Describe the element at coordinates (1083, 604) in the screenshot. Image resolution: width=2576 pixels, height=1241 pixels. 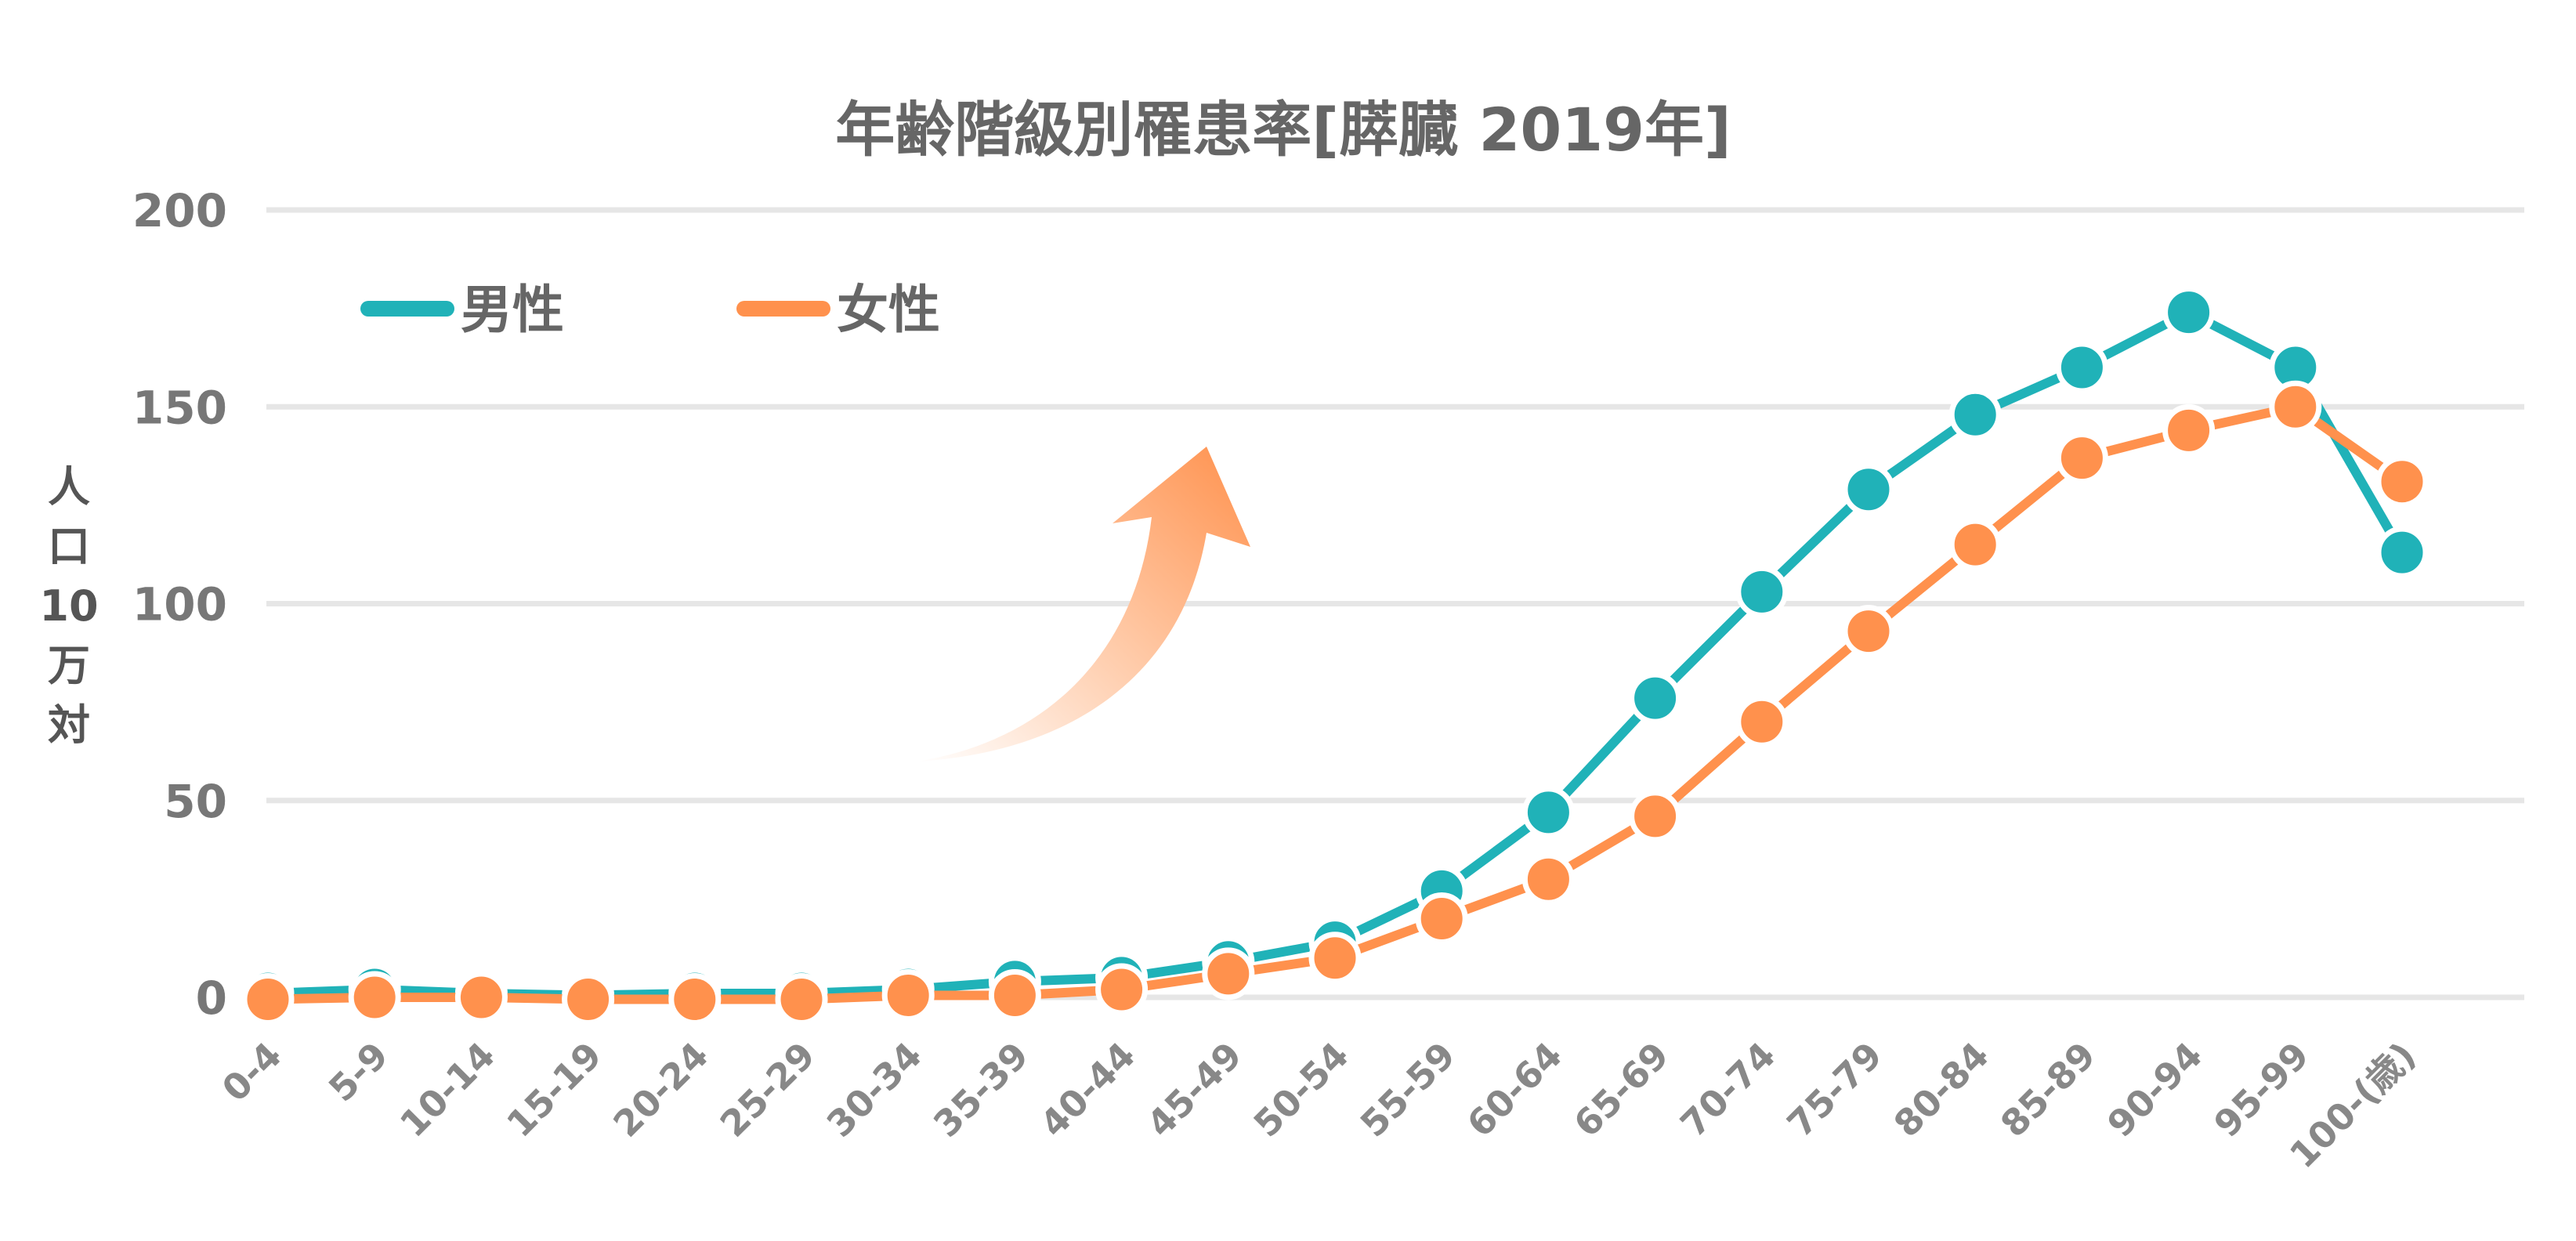
I see `trend-arrow-icon` at that location.